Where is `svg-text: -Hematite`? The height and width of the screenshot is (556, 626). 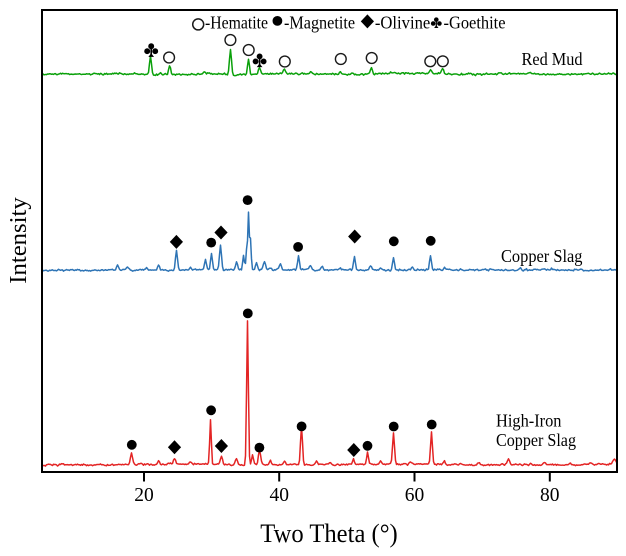
svg-text: -Hematite is located at coordinates (236, 22).